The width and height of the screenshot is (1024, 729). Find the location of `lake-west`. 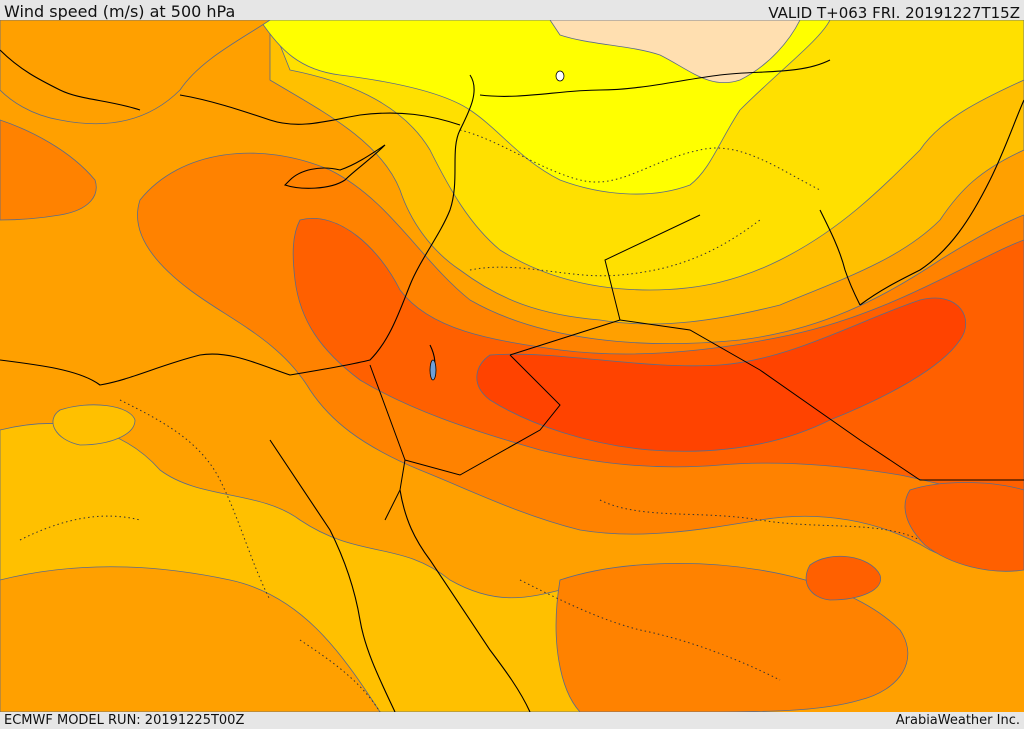

lake-west is located at coordinates (560, 76).